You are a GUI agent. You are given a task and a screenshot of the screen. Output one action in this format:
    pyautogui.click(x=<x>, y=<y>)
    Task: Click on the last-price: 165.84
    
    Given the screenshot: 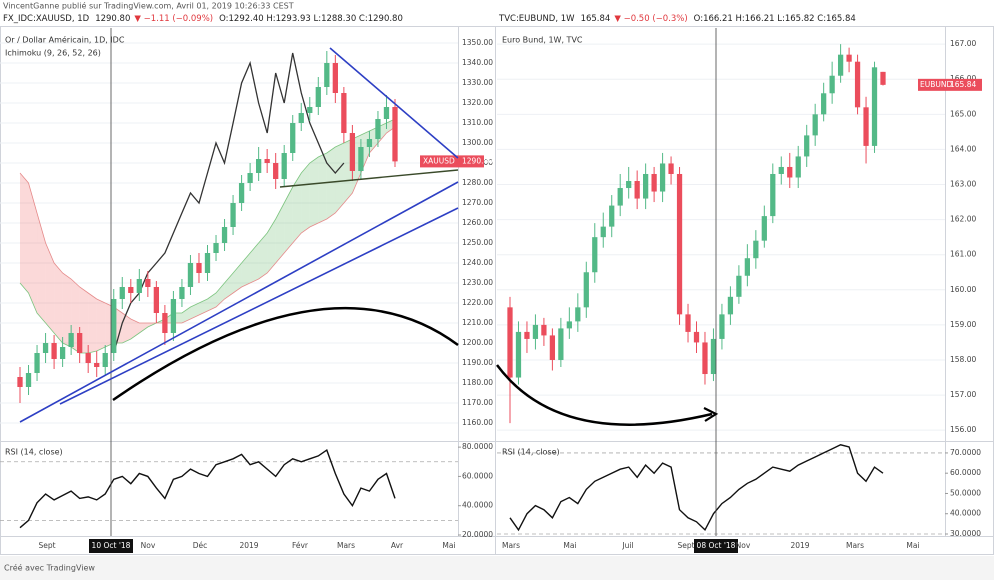 What is the action you would take?
    pyautogui.click(x=596, y=19)
    